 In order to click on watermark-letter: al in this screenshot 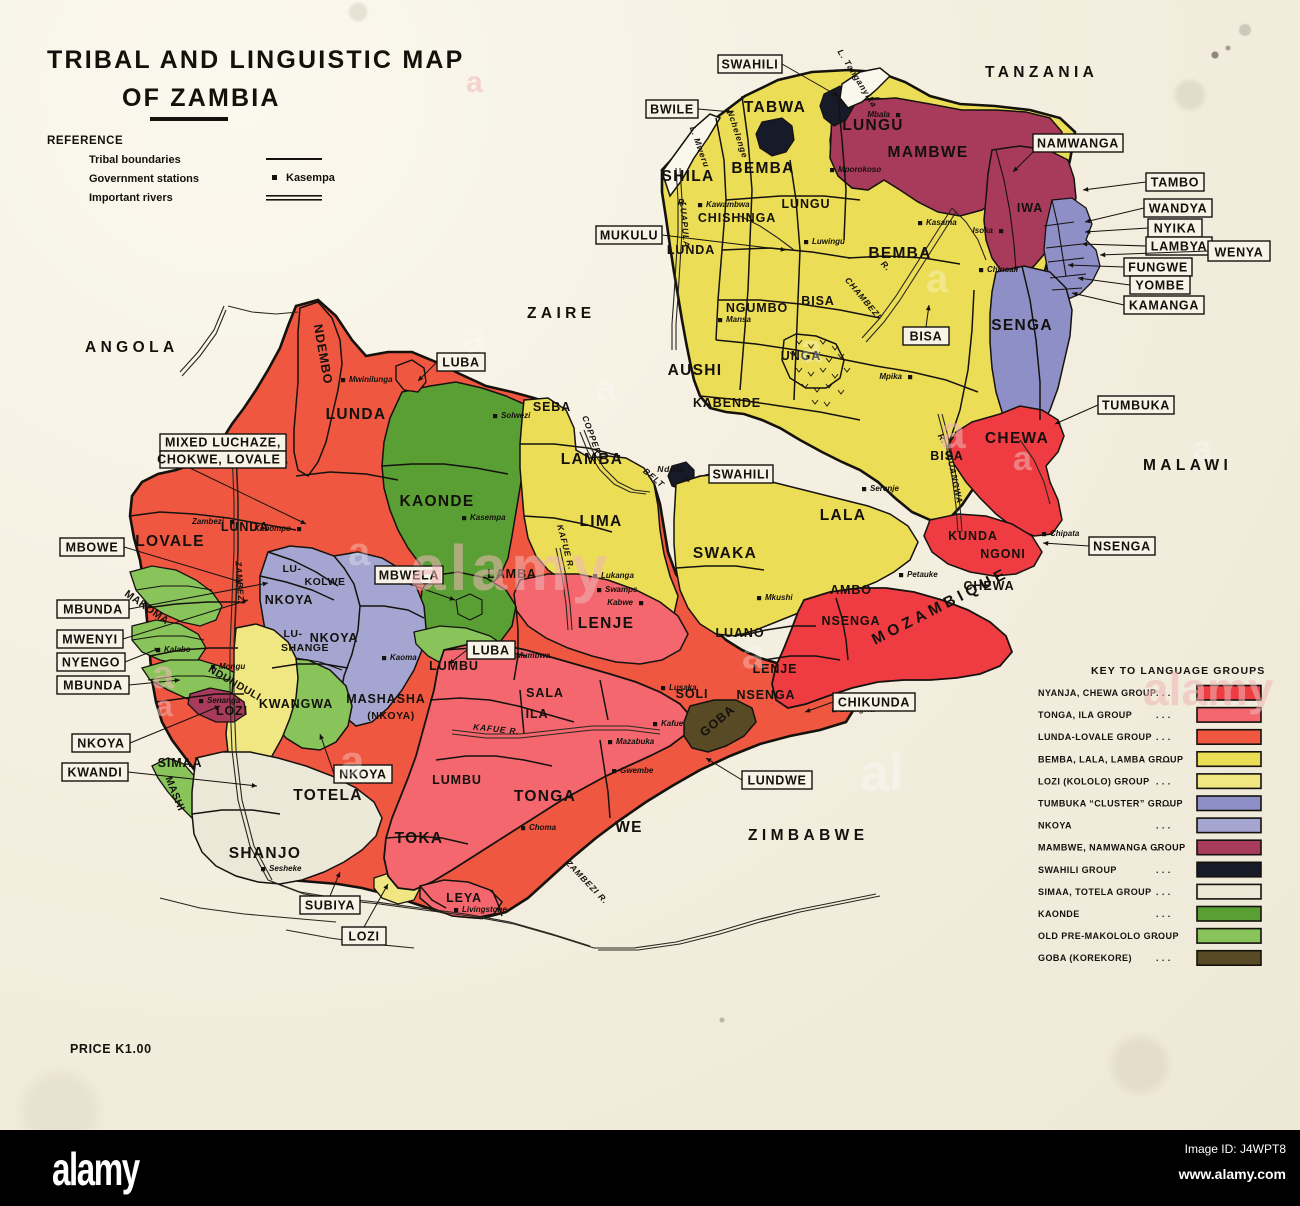, I will do `click(881, 773)`.